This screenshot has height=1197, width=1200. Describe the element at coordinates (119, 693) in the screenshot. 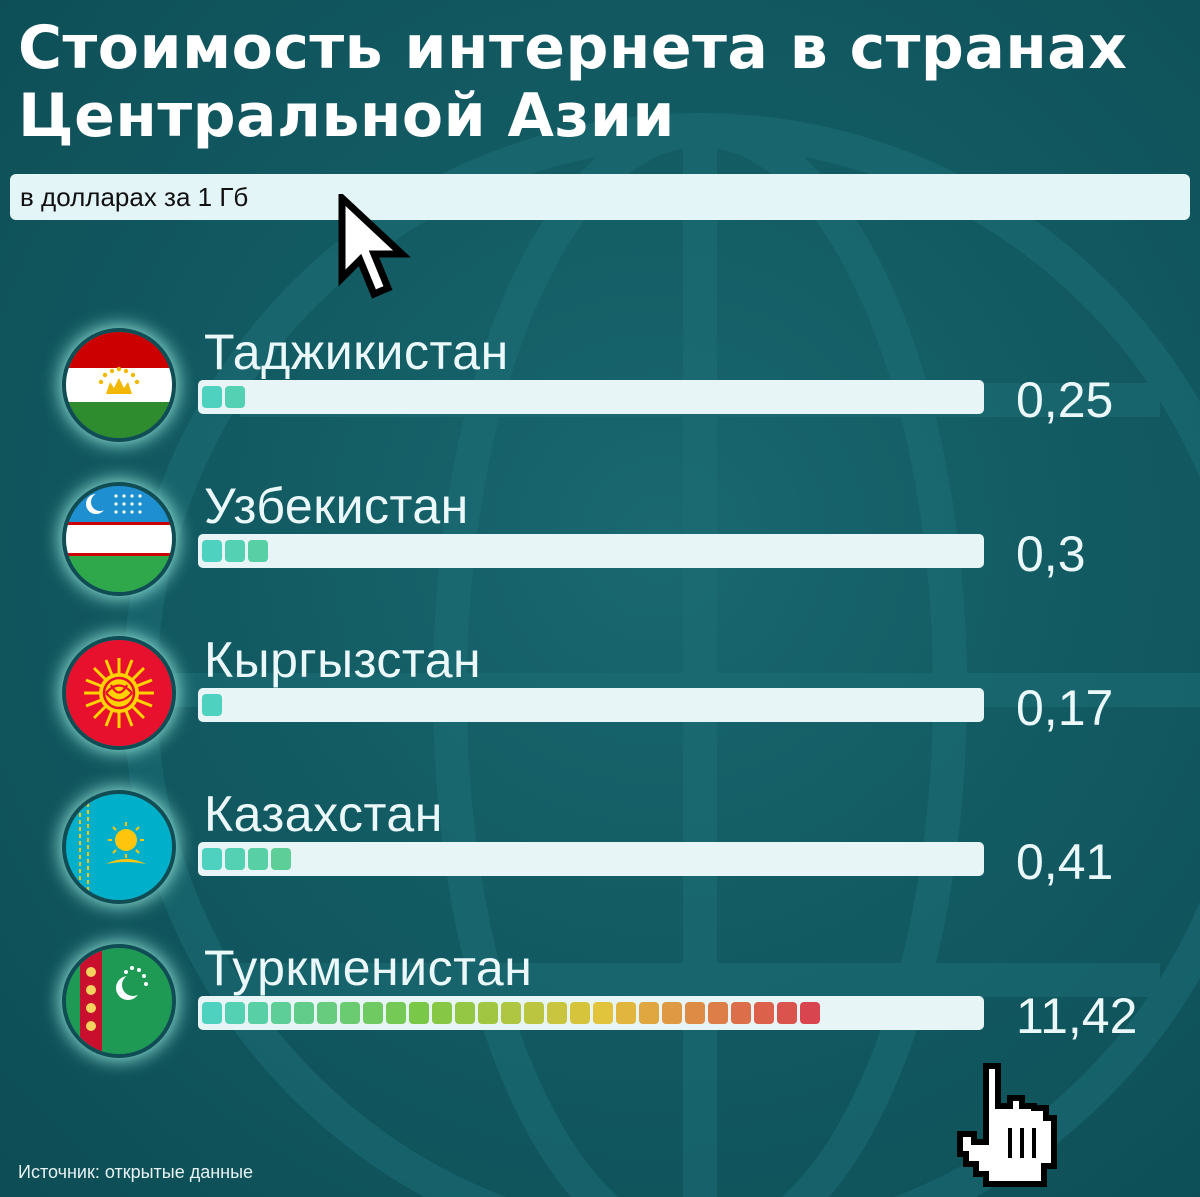

I see `kyrgyzstan-flag` at that location.